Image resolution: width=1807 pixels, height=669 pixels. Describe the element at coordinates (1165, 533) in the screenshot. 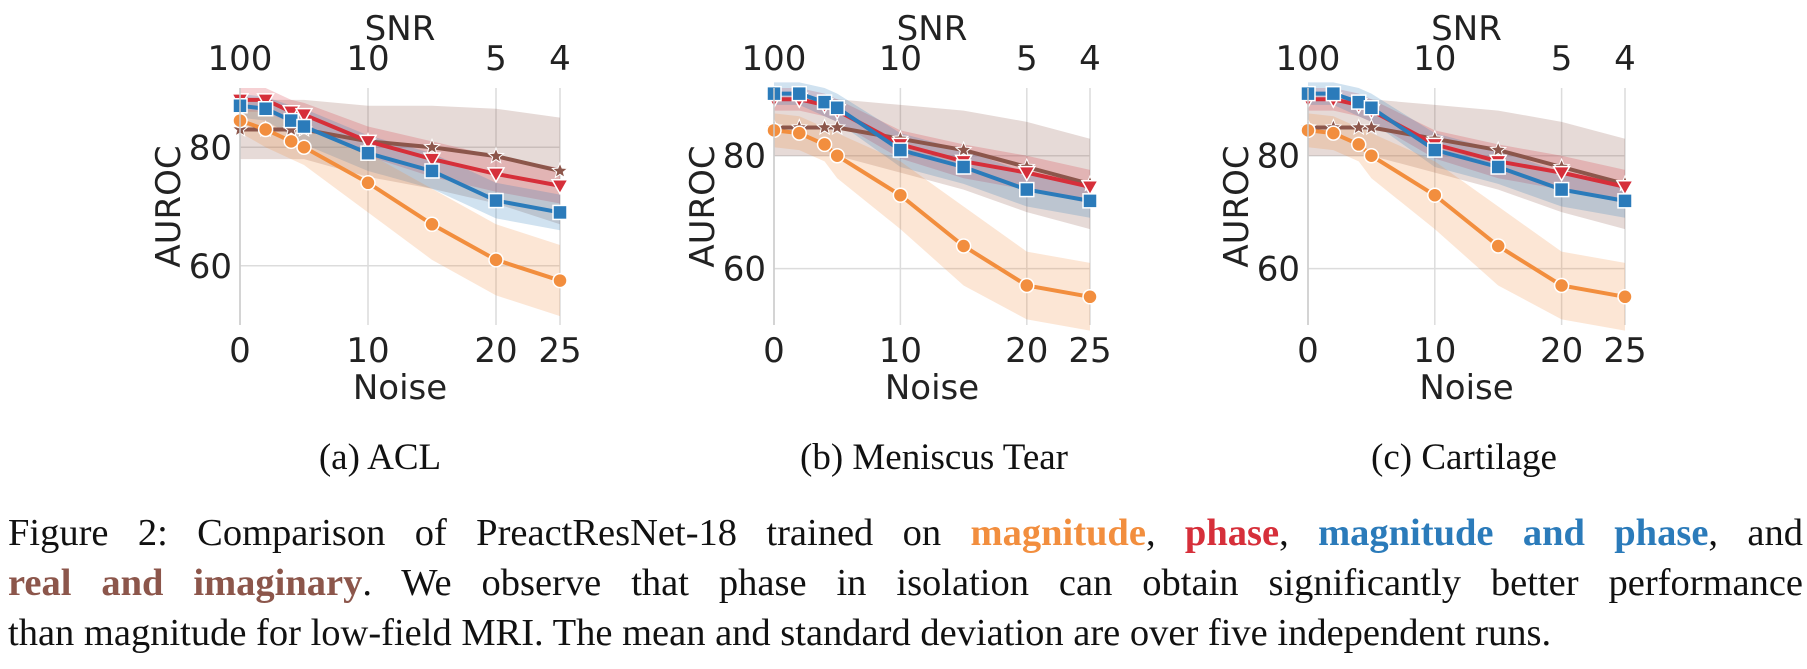

I see `caption-sep-1: ,` at that location.